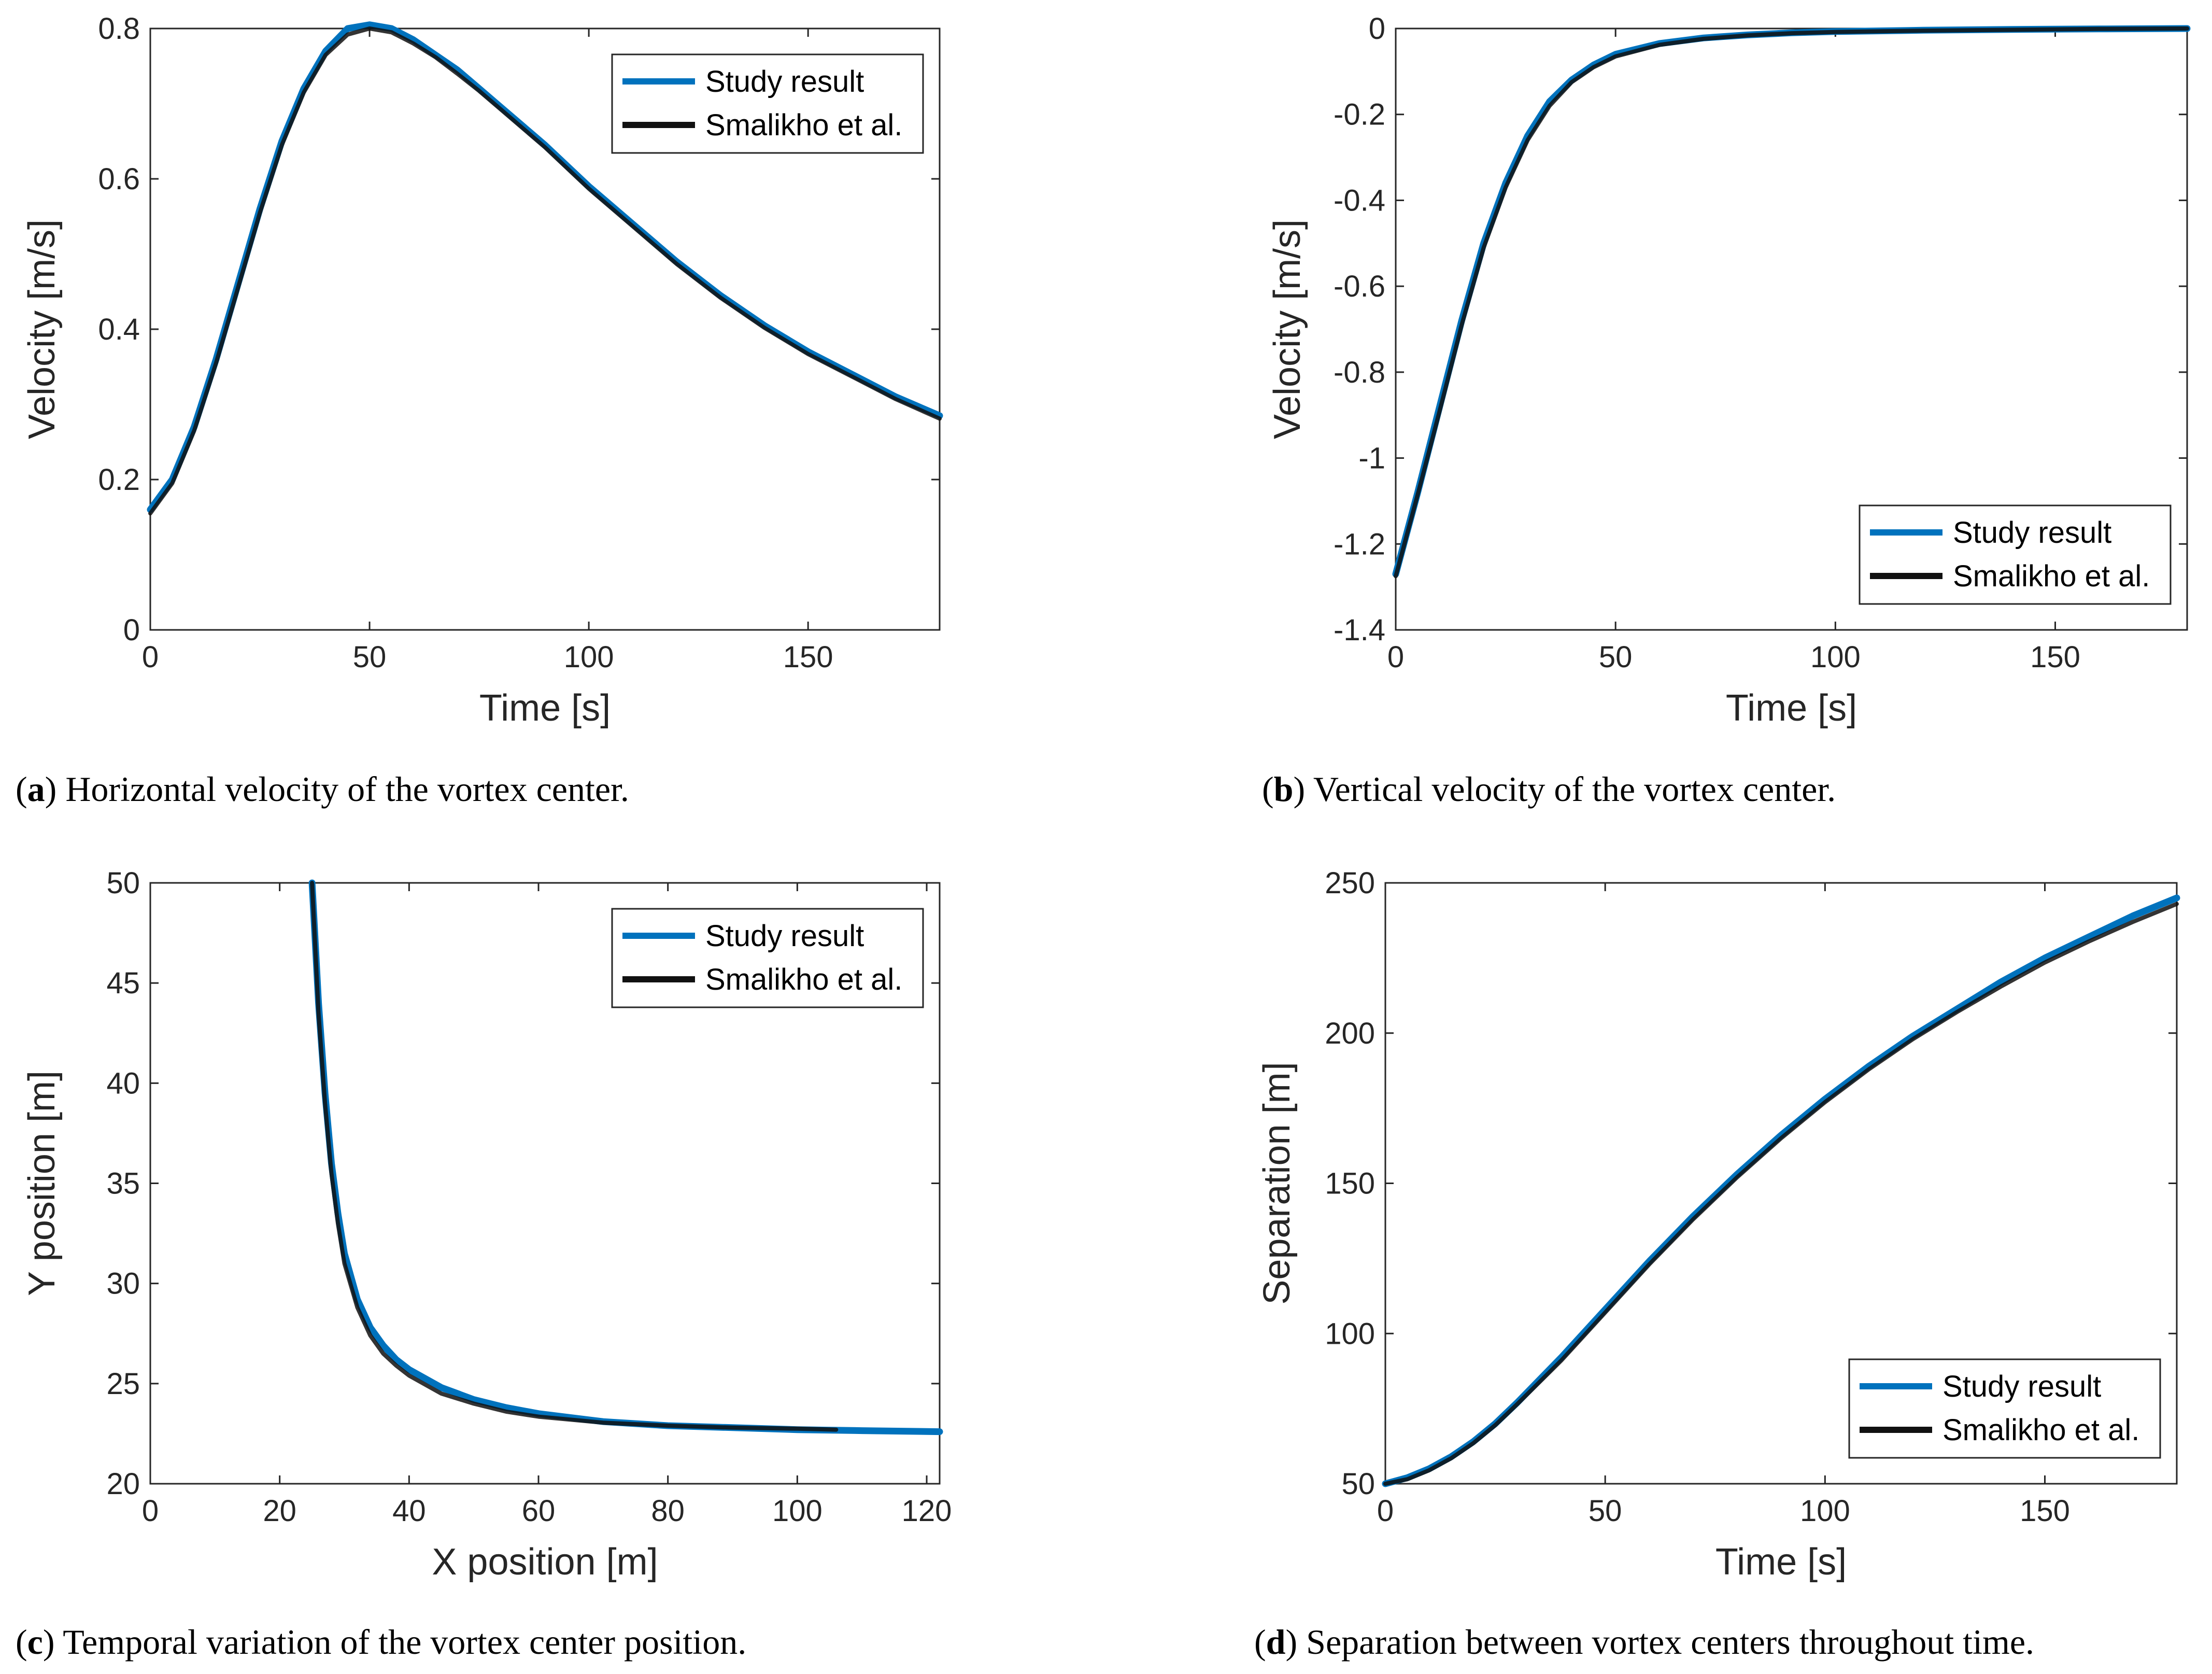 This screenshot has width=2212, height=1674. Describe the element at coordinates (1350, 1034) in the screenshot. I see `y-tick-label: 200` at that location.